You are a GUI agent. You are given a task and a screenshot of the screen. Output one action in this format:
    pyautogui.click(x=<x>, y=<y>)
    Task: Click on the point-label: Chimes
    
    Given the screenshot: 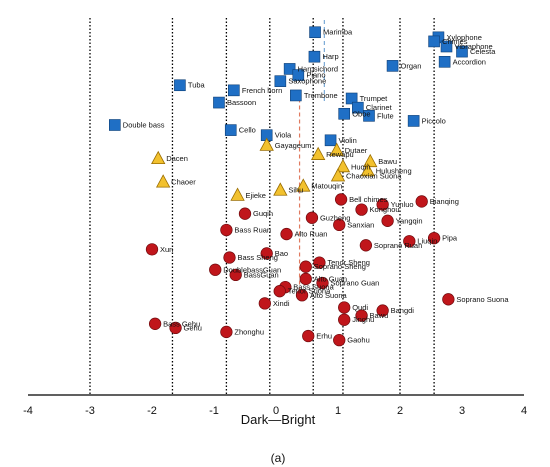 What is the action you would take?
    pyautogui.click(x=455, y=41)
    